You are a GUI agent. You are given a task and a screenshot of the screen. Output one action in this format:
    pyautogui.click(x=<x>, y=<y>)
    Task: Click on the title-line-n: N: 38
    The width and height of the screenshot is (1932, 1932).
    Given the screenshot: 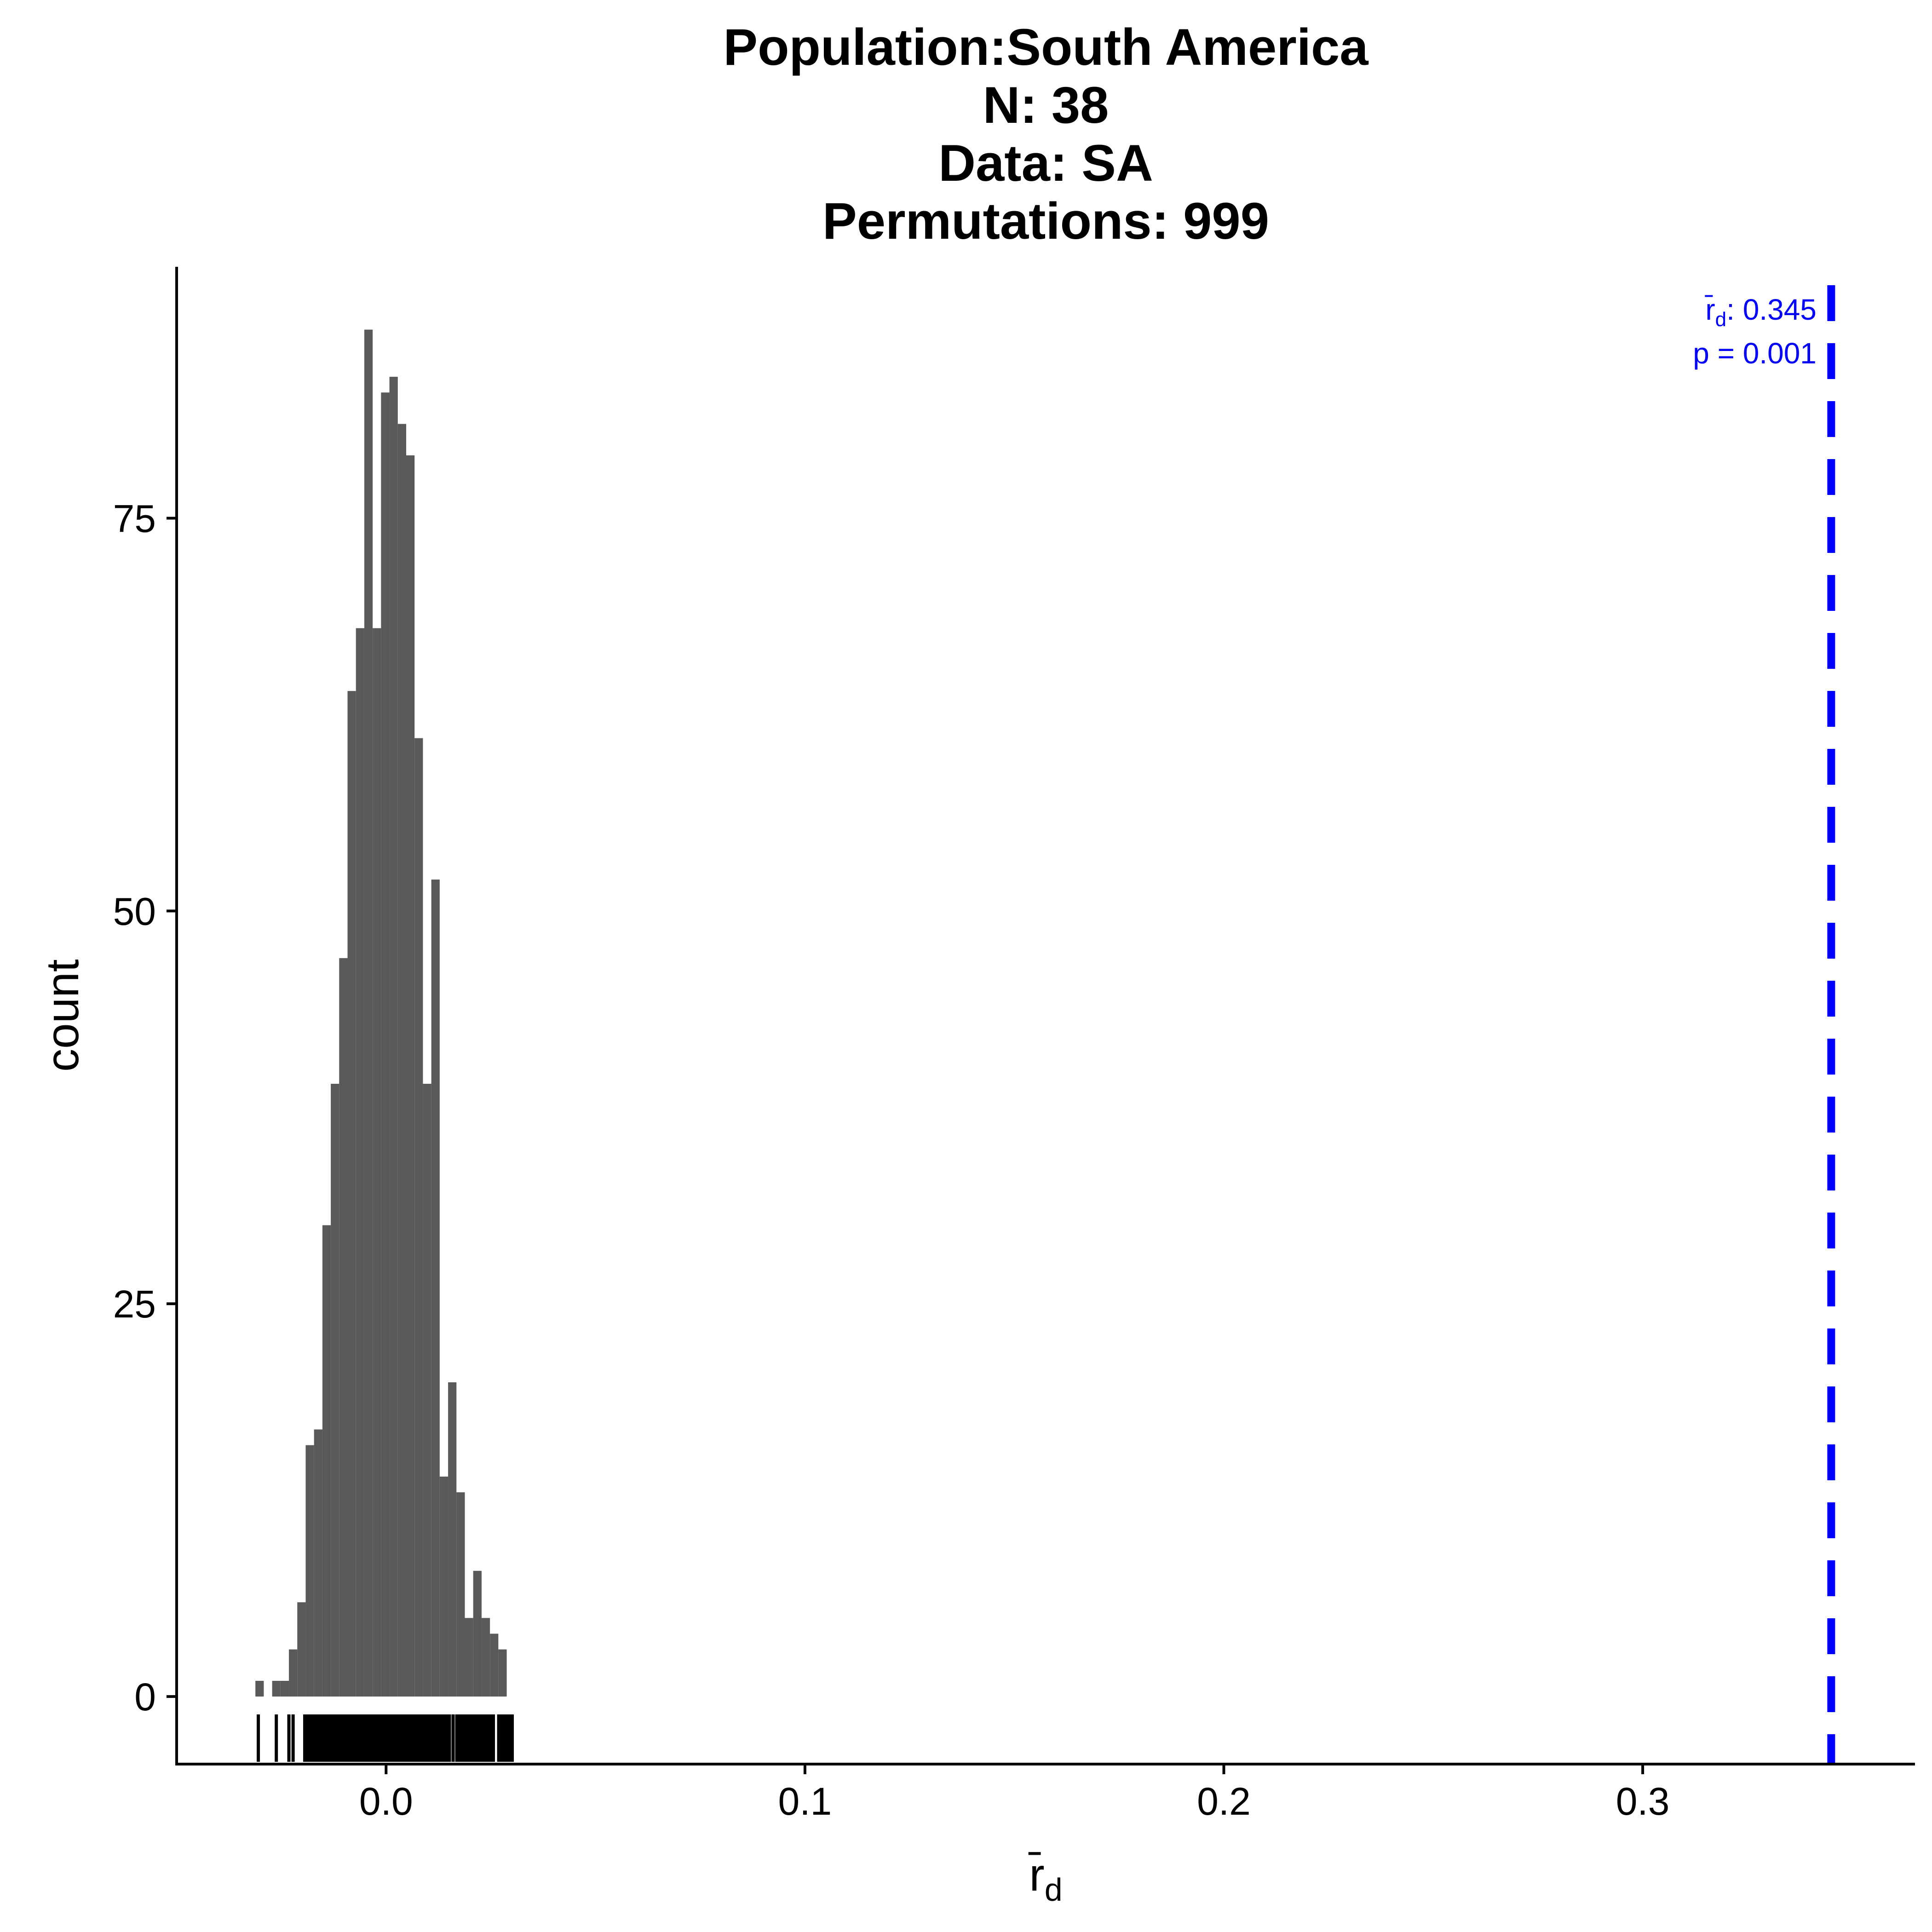 What is the action you would take?
    pyautogui.click(x=1046, y=105)
    